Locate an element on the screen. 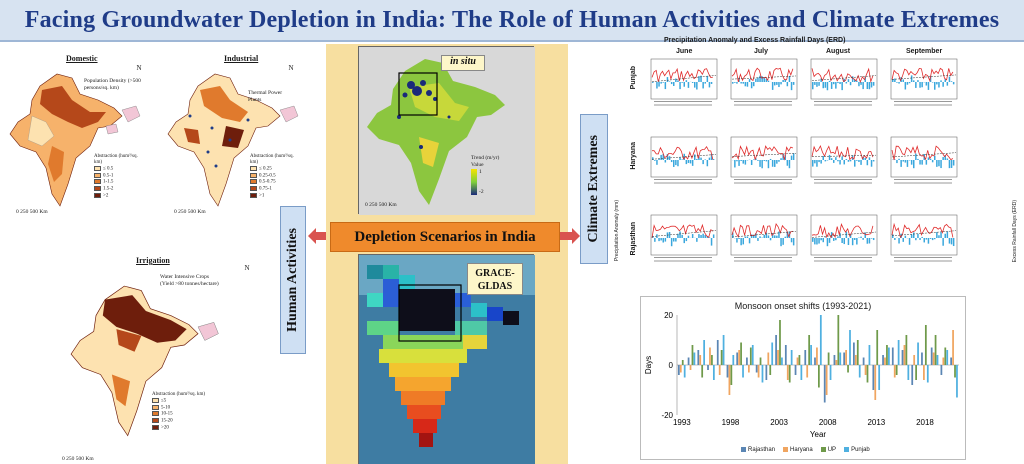  y-axis-label: Days is located at coordinates (648, 365).